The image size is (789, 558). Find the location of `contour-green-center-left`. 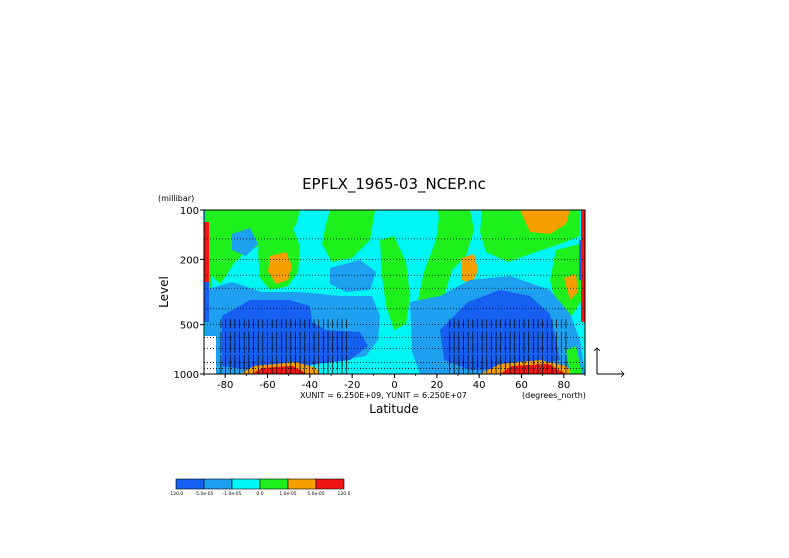

contour-green-center-left is located at coordinates (348, 236).